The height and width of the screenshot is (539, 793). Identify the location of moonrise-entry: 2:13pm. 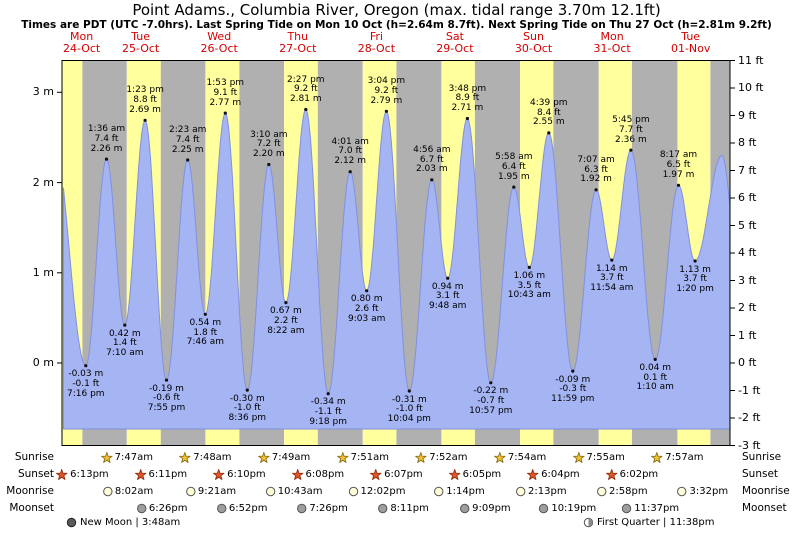
(541, 491).